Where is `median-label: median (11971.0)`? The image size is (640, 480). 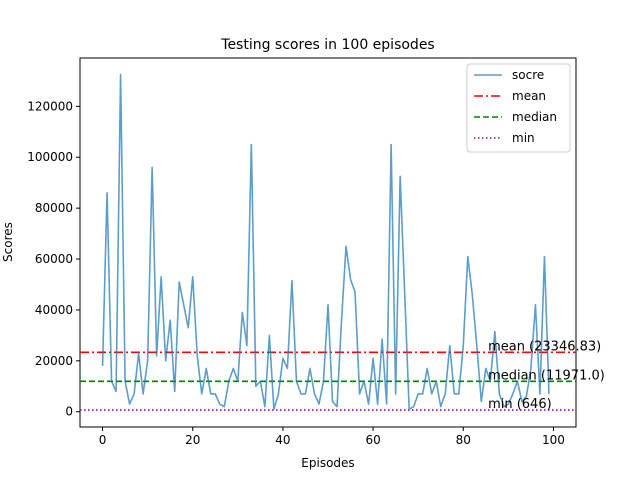 median-label: median (11971.0) is located at coordinates (546, 375).